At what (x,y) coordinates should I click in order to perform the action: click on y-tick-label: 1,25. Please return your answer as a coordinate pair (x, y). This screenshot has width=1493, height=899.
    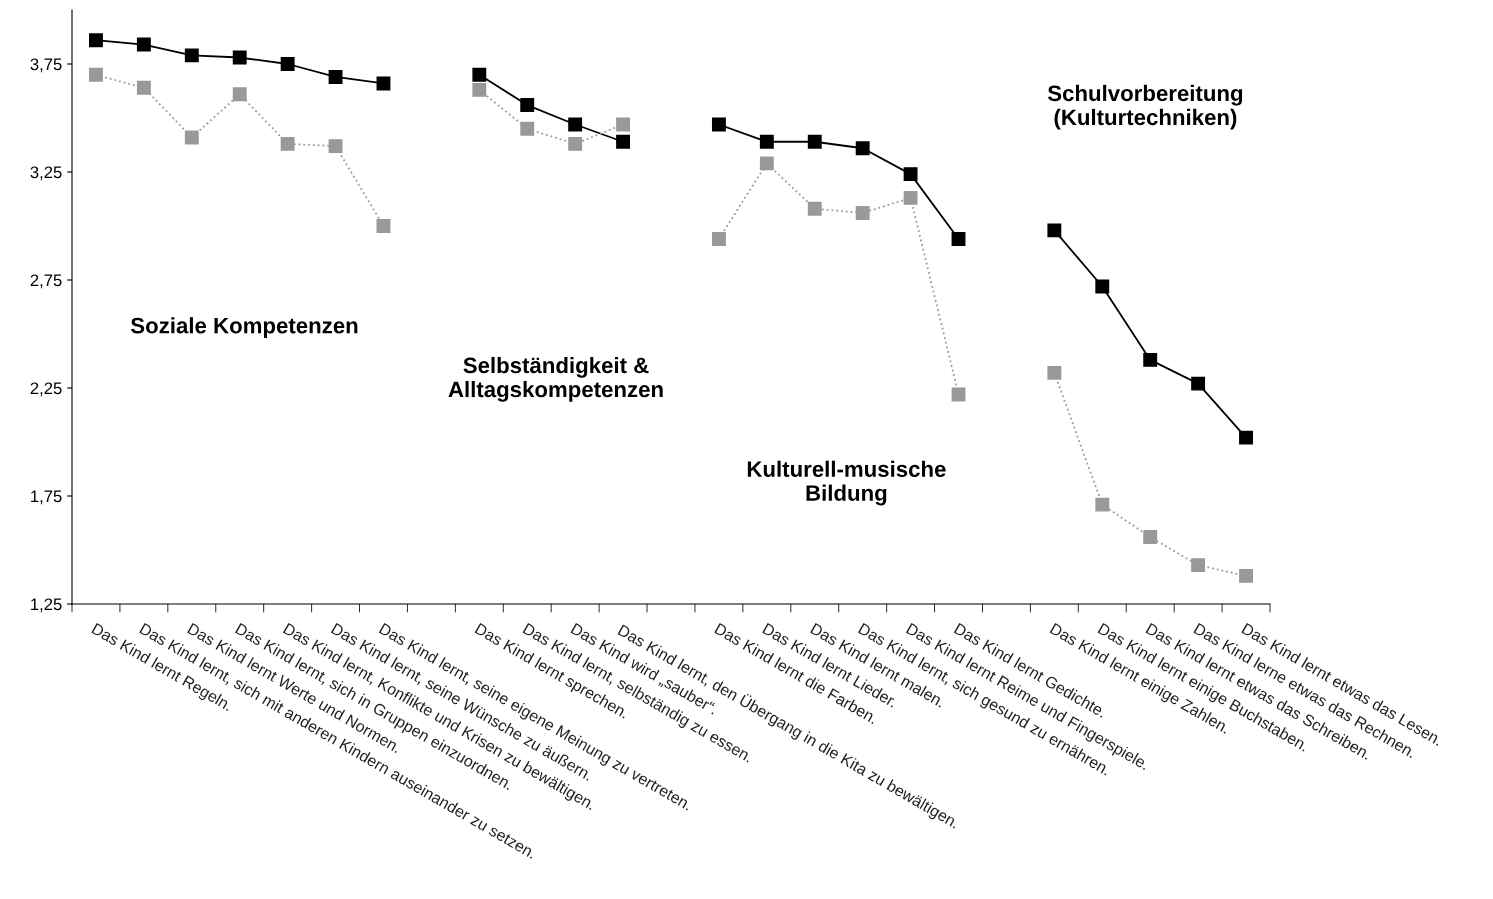
    Looking at the image, I should click on (46, 605).